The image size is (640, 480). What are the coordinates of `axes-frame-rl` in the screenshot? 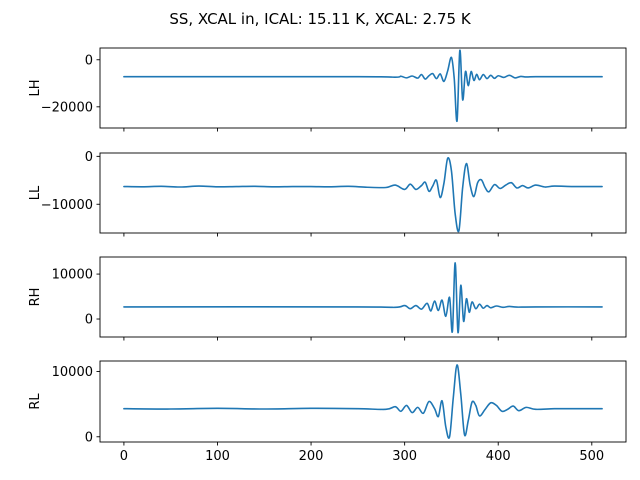 It's located at (363, 401).